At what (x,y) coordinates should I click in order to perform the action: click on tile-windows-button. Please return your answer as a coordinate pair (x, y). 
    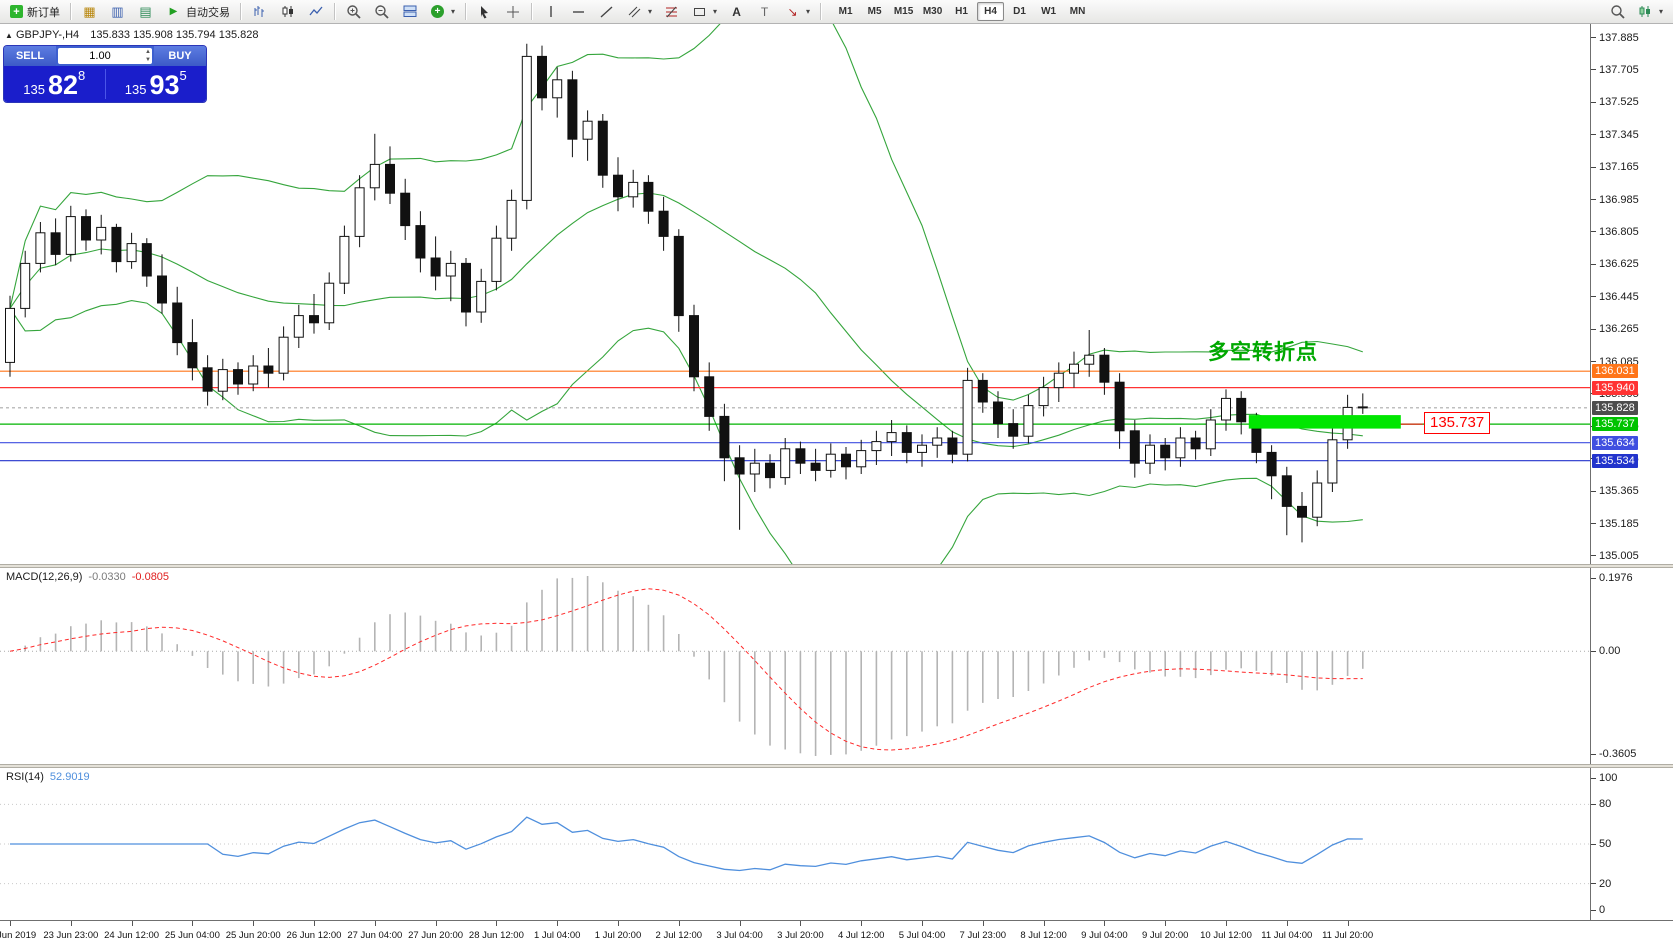
    Looking at the image, I should click on (409, 12).